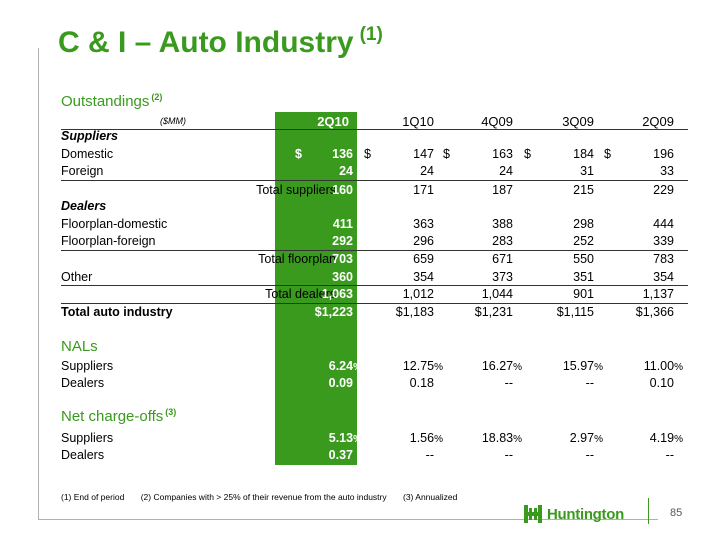 The width and height of the screenshot is (720, 540). Describe the element at coordinates (667, 171) in the screenshot. I see `cell-2q09: 33` at that location.